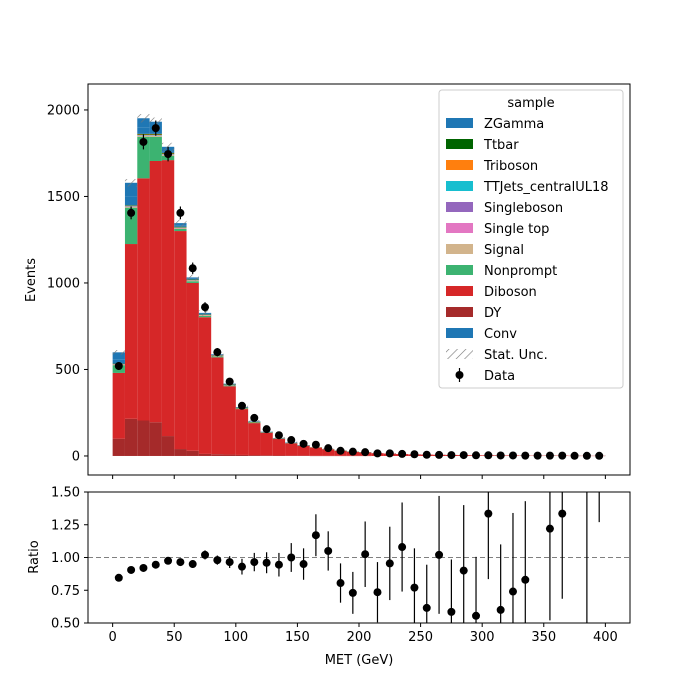 This screenshot has width=700, height=700. What do you see at coordinates (459, 165) in the screenshot?
I see `legend-swatch-triboson` at bounding box center [459, 165].